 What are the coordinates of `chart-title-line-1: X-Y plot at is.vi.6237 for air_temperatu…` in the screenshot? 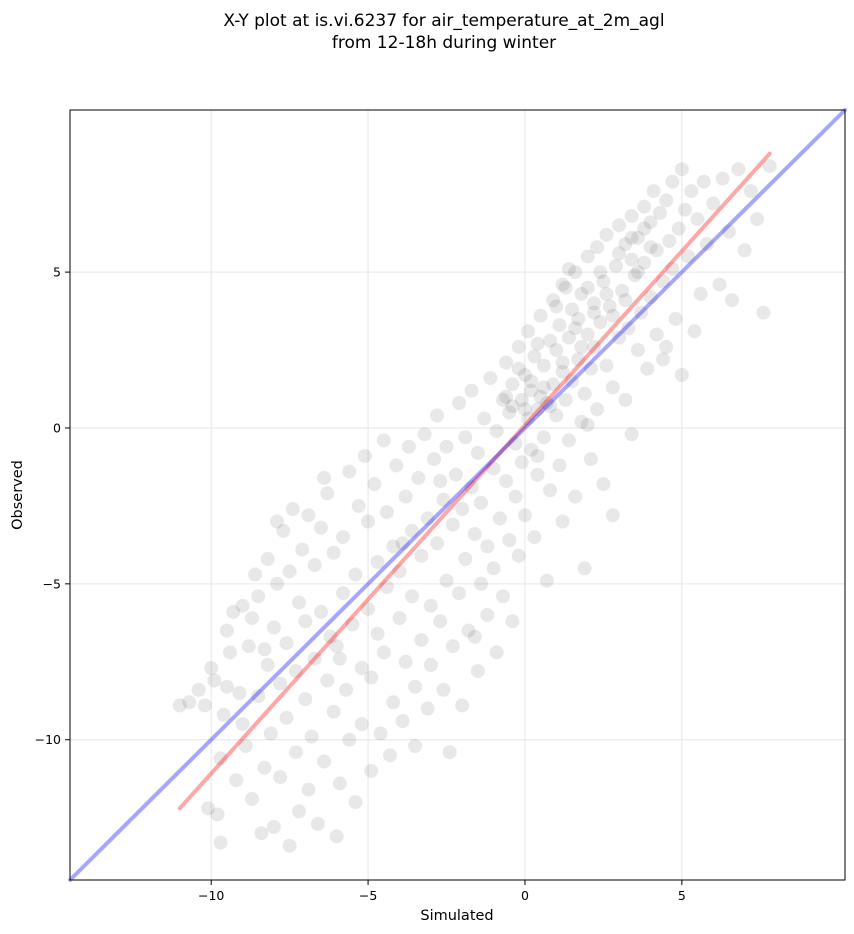 It's located at (443, 21).